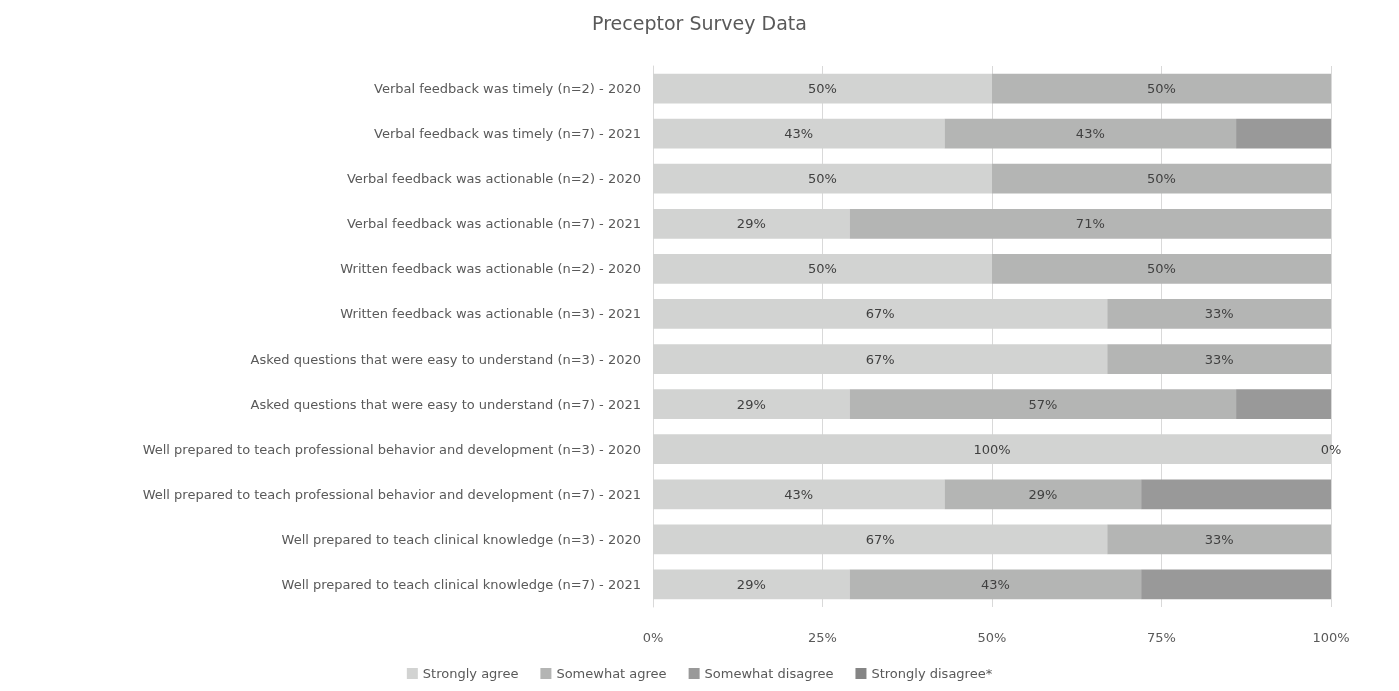 This screenshot has width=1399, height=691. Describe the element at coordinates (445, 359) in the screenshot. I see `y-tick-label: Asked questions that were easy to understand (n=3) - 2020` at that location.